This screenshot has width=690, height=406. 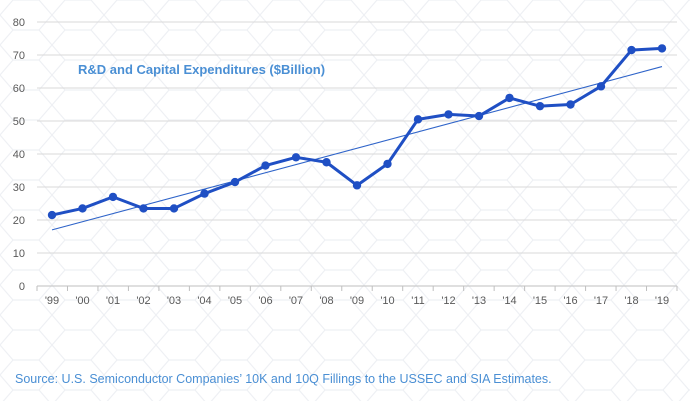 I want to click on x-tick-label: '02, so click(x=143, y=301).